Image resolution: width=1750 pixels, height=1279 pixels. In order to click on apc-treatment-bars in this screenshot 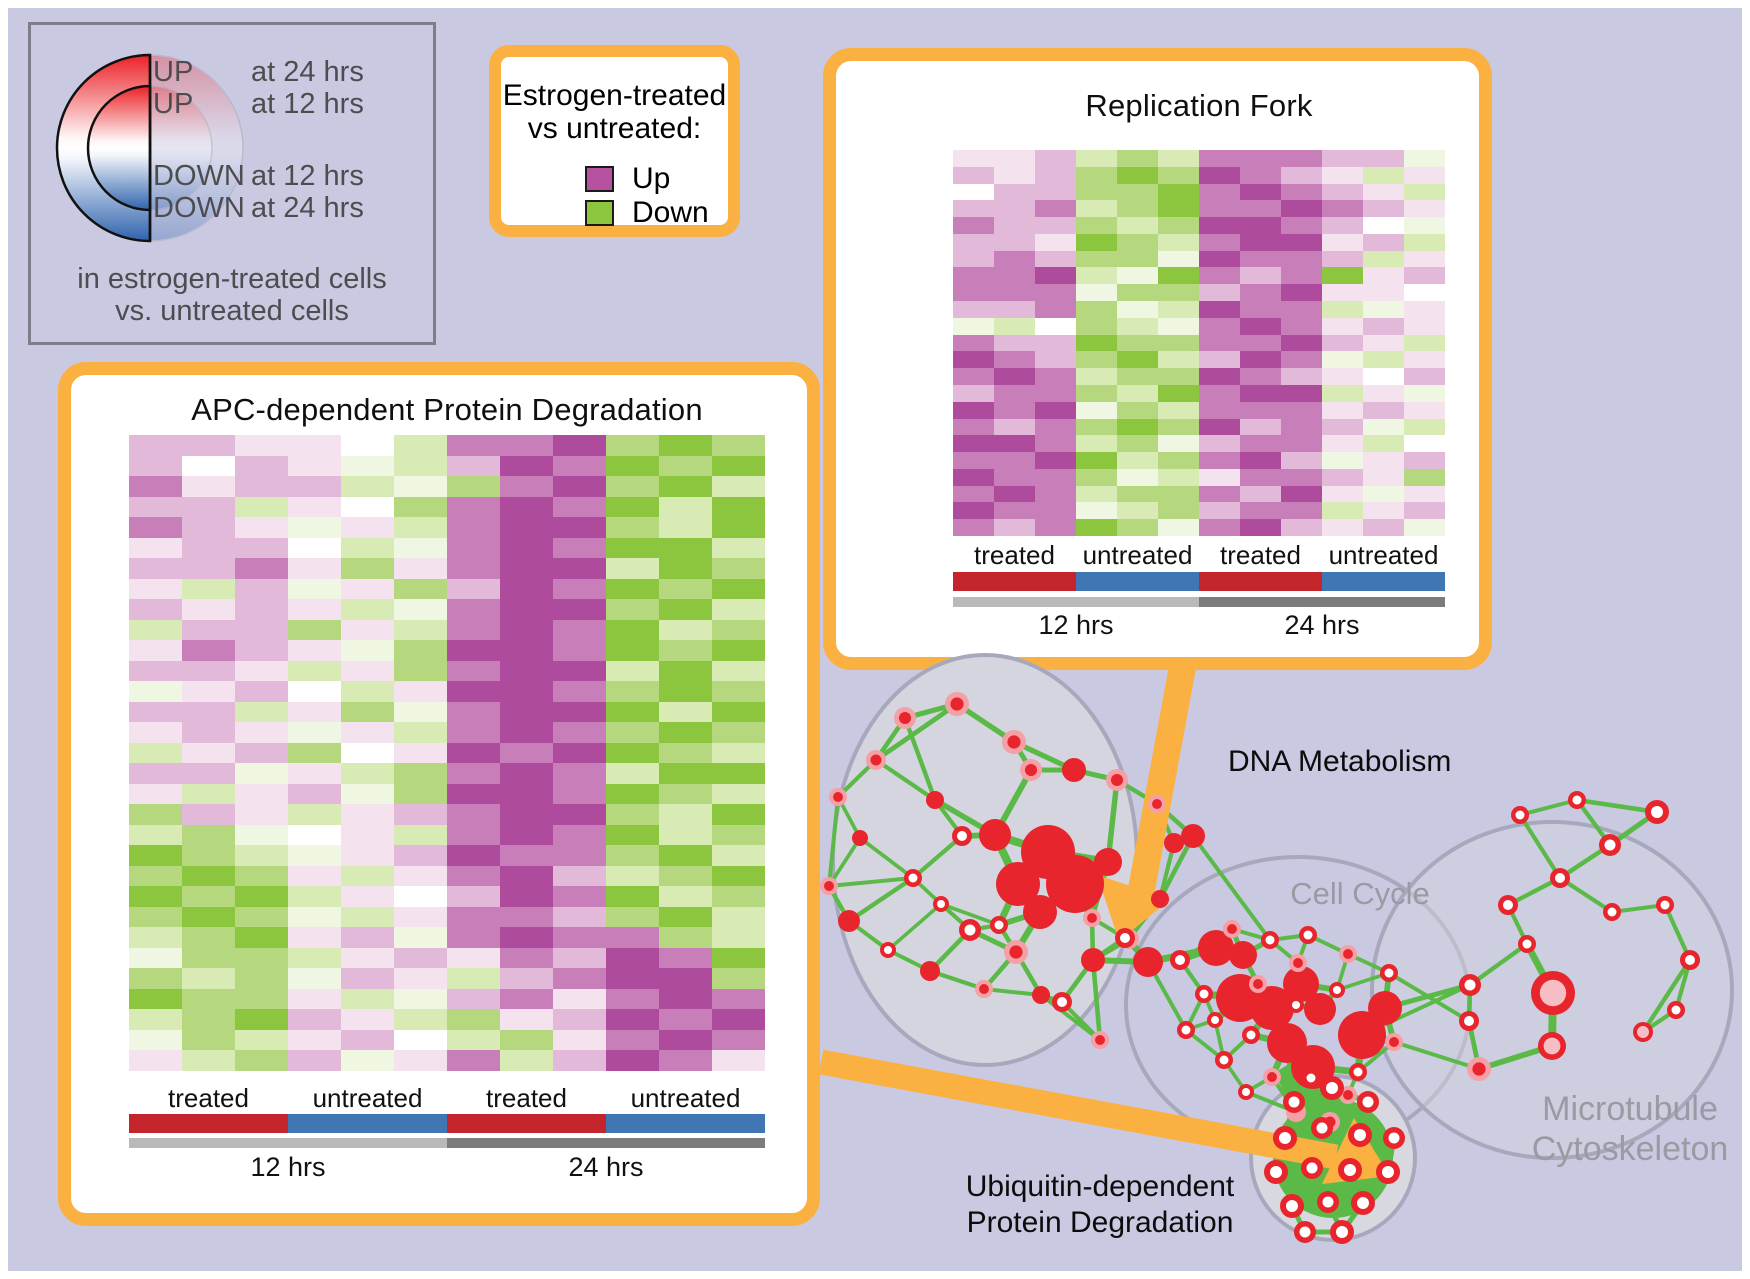, I will do `click(447, 1123)`.